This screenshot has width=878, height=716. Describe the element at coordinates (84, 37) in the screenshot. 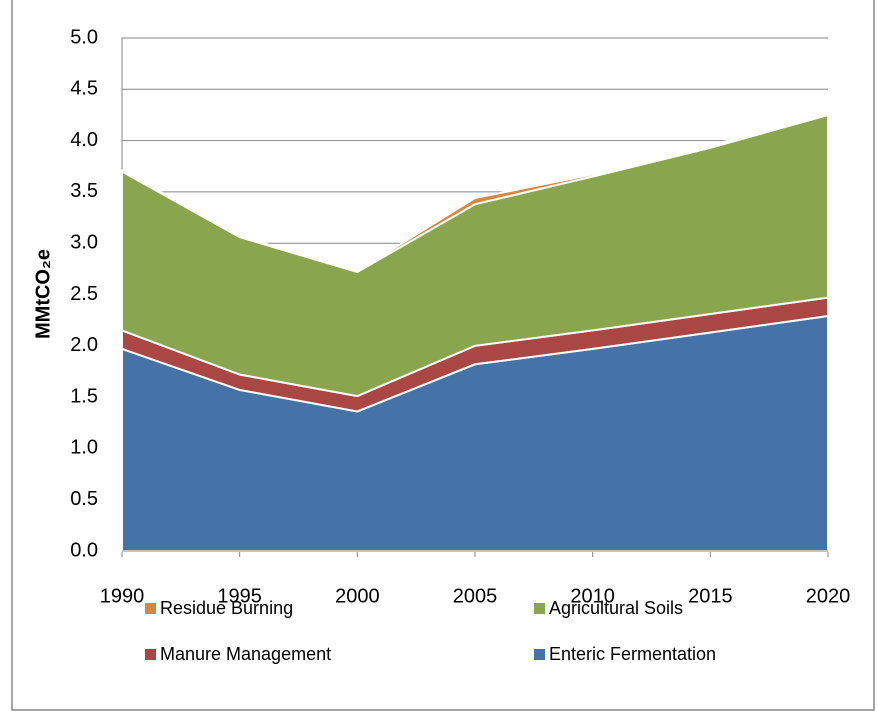

I see `y-tick-label: 5.0` at that location.